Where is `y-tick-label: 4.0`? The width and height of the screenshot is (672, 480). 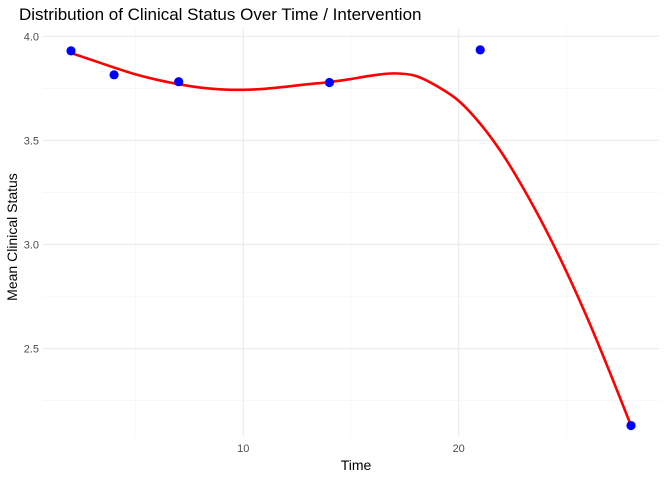
y-tick-label: 4.0 is located at coordinates (31, 37).